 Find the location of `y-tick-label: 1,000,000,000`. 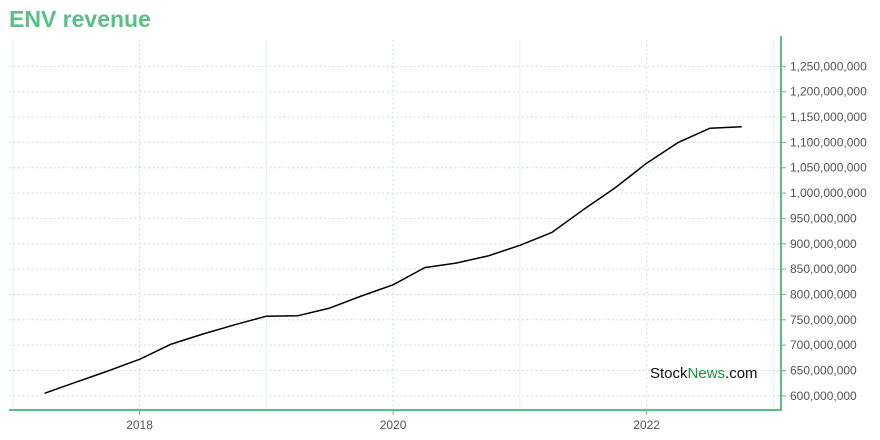

y-tick-label: 1,000,000,000 is located at coordinates (828, 193).